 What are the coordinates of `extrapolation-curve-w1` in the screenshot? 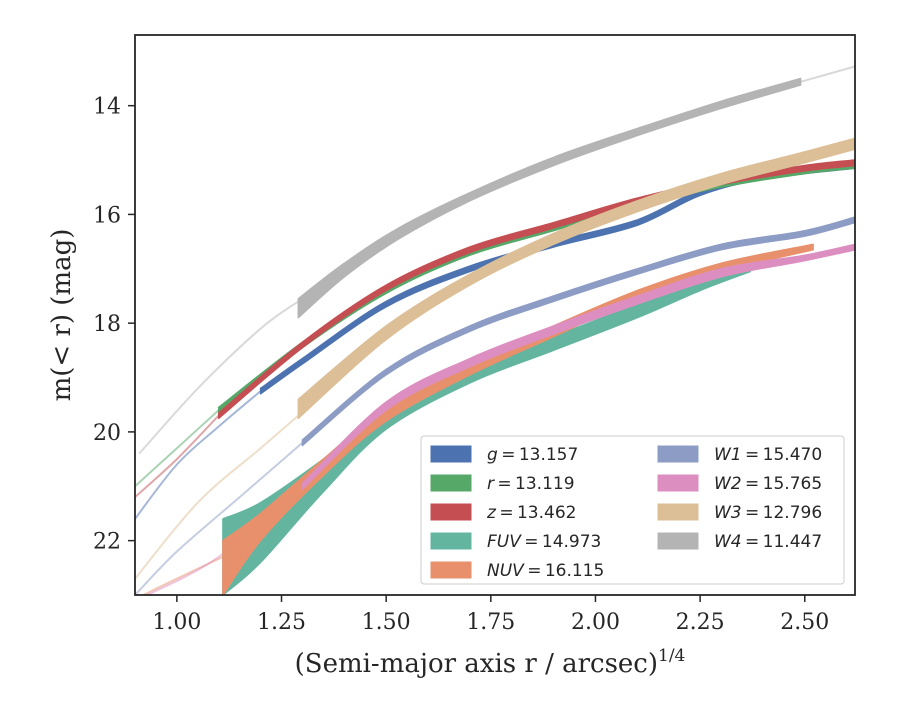 It's located at (219, 518).